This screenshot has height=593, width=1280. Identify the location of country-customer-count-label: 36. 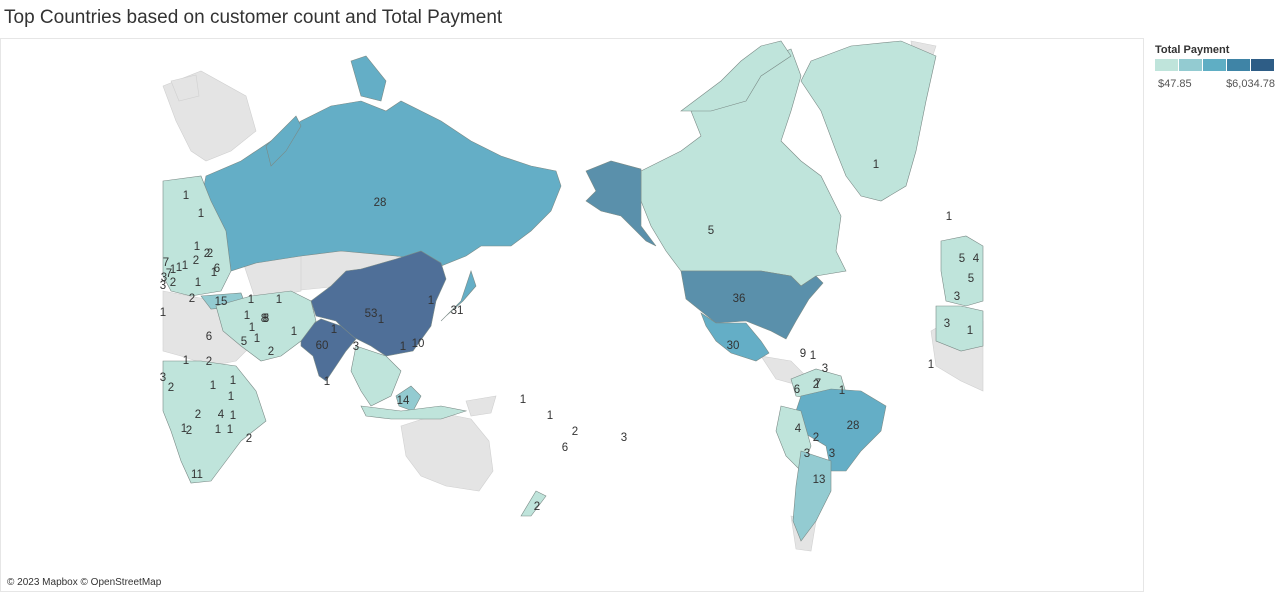
(739, 299).